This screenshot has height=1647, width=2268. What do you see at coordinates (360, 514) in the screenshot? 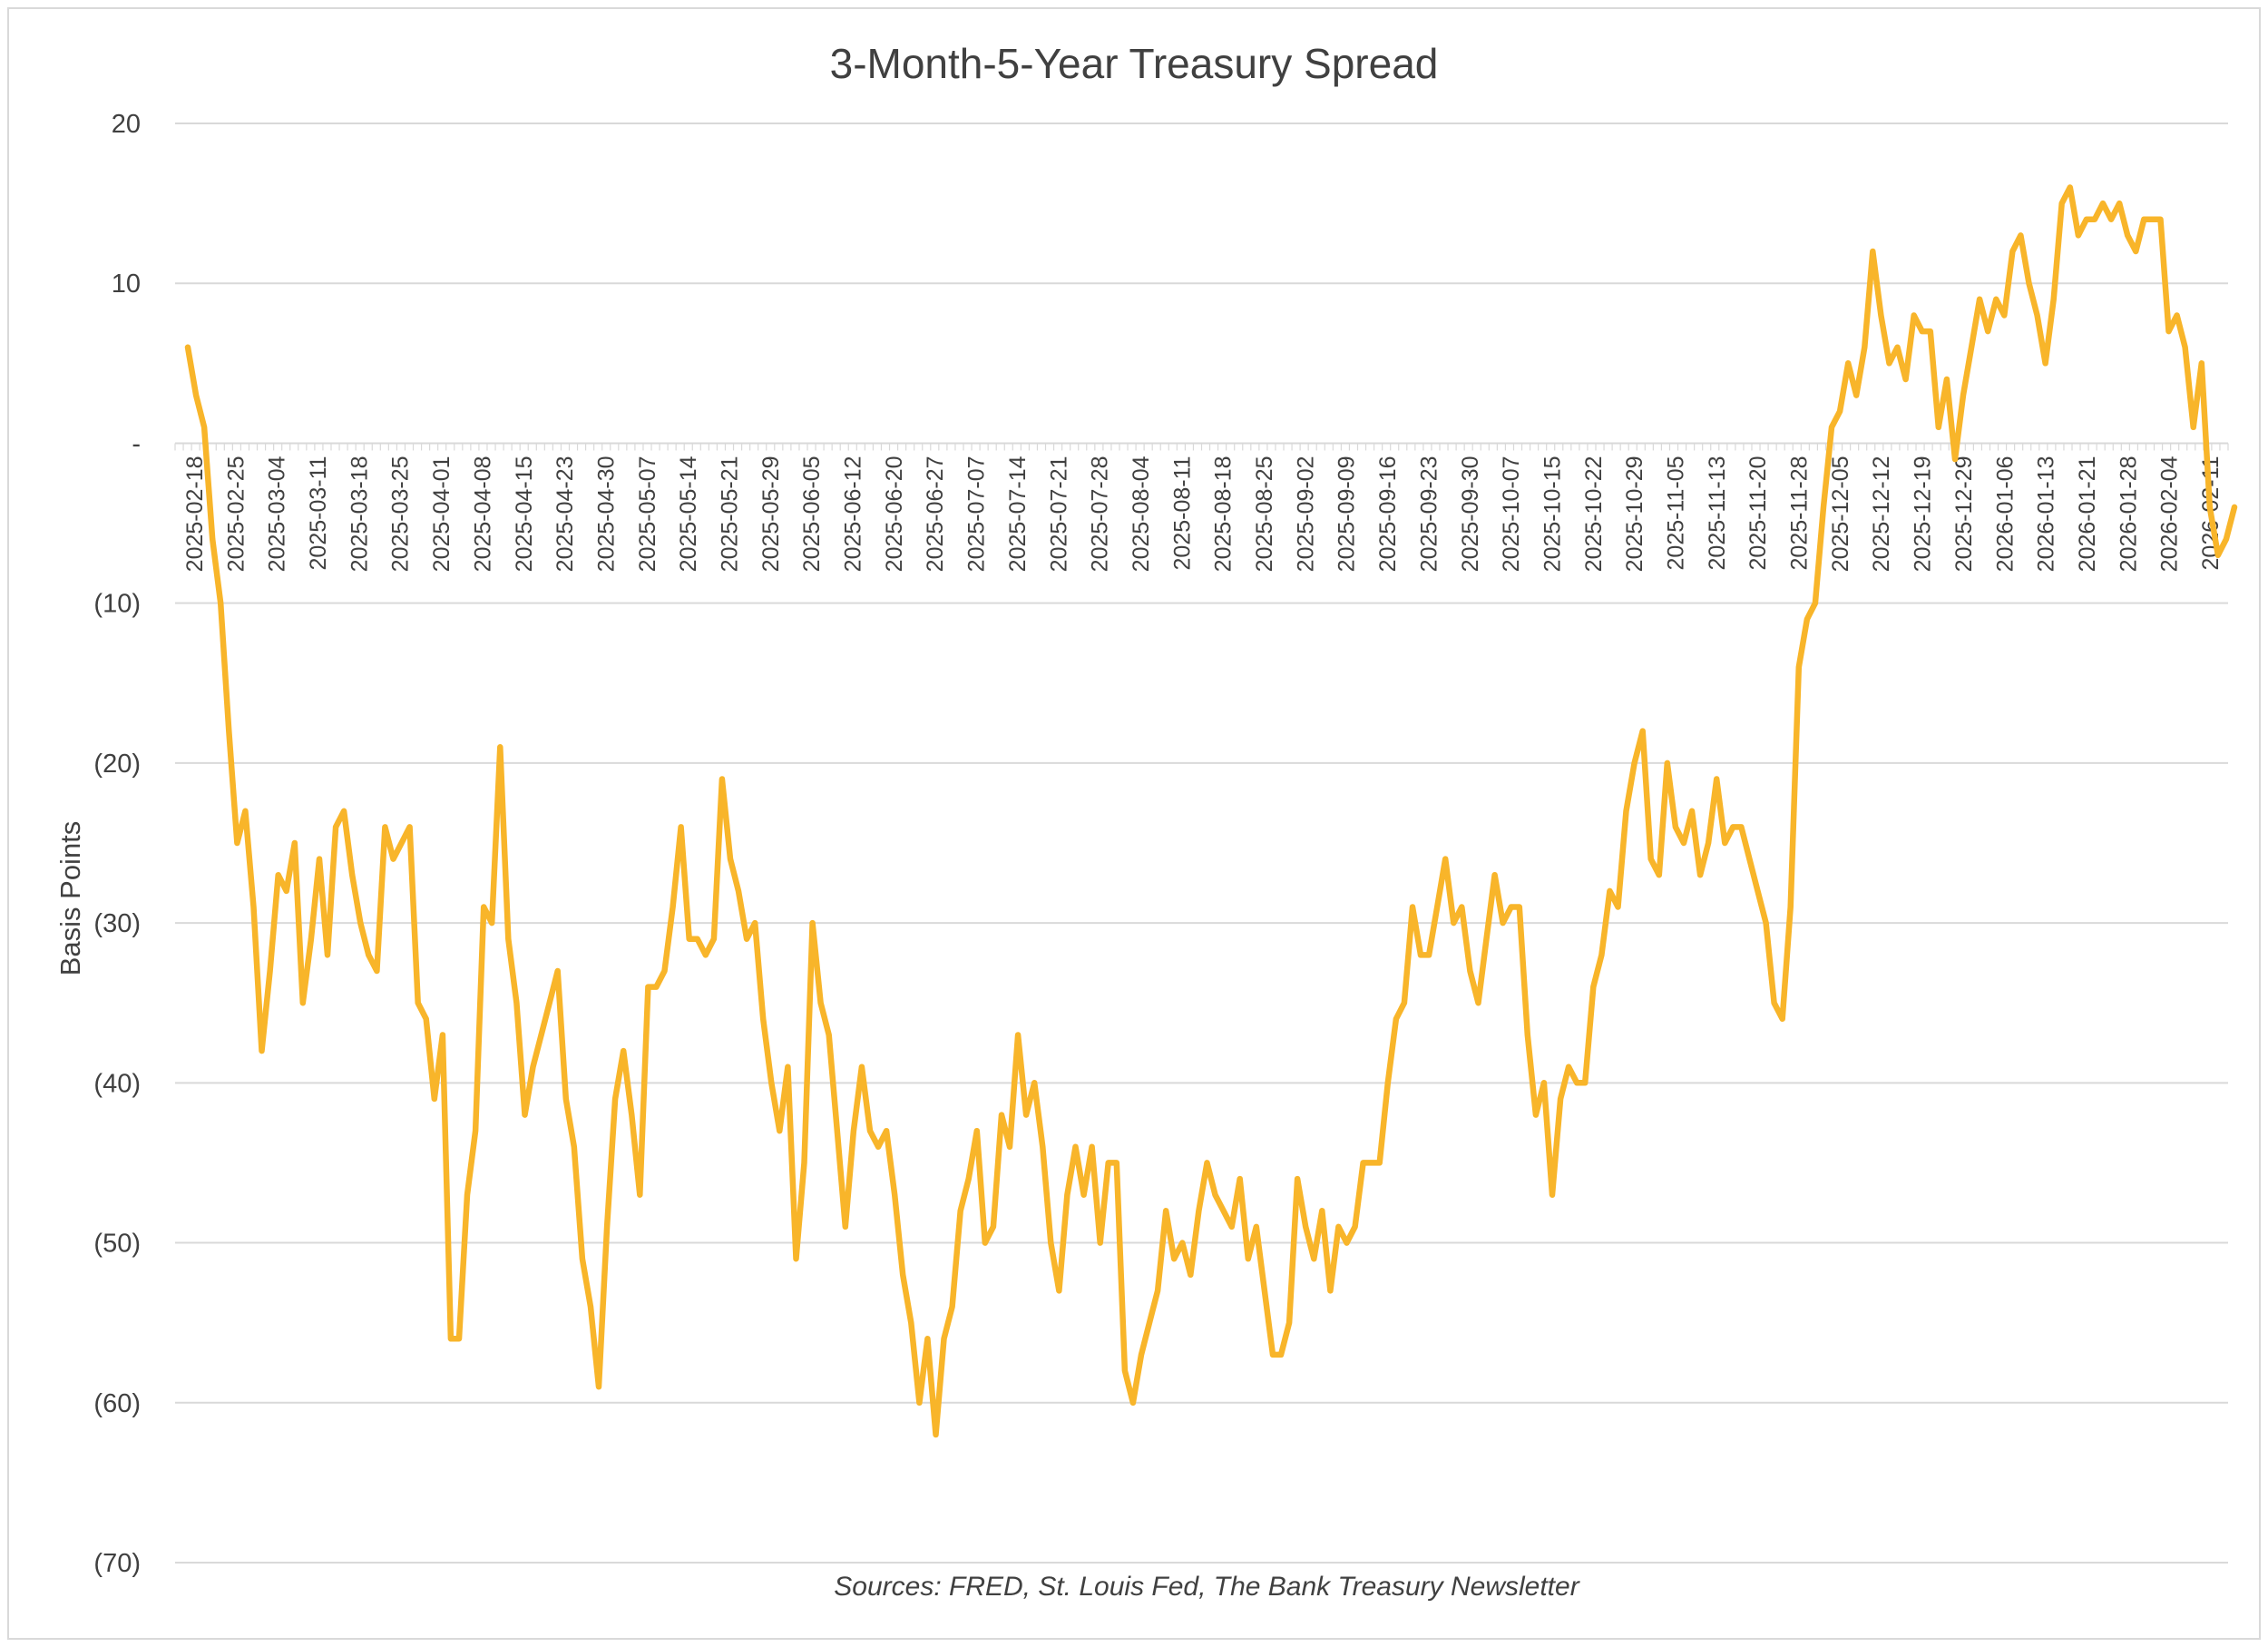
I see `x-tick-label: 2025-03-18` at bounding box center [360, 514].